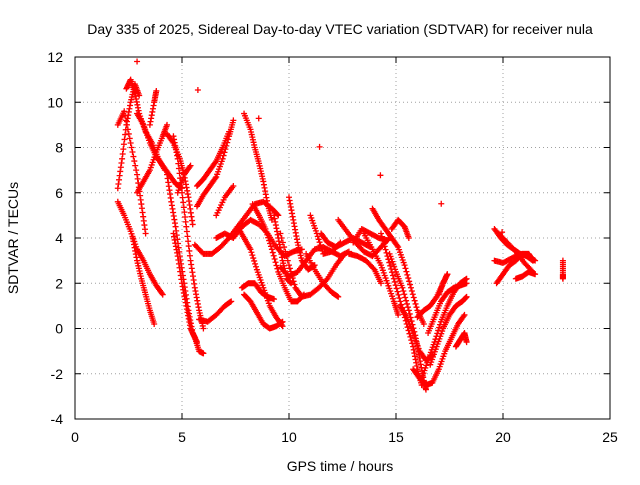 Image resolution: width=640 pixels, height=485 pixels. I want to click on x-axis-title: GPS time / hours, so click(340, 466).